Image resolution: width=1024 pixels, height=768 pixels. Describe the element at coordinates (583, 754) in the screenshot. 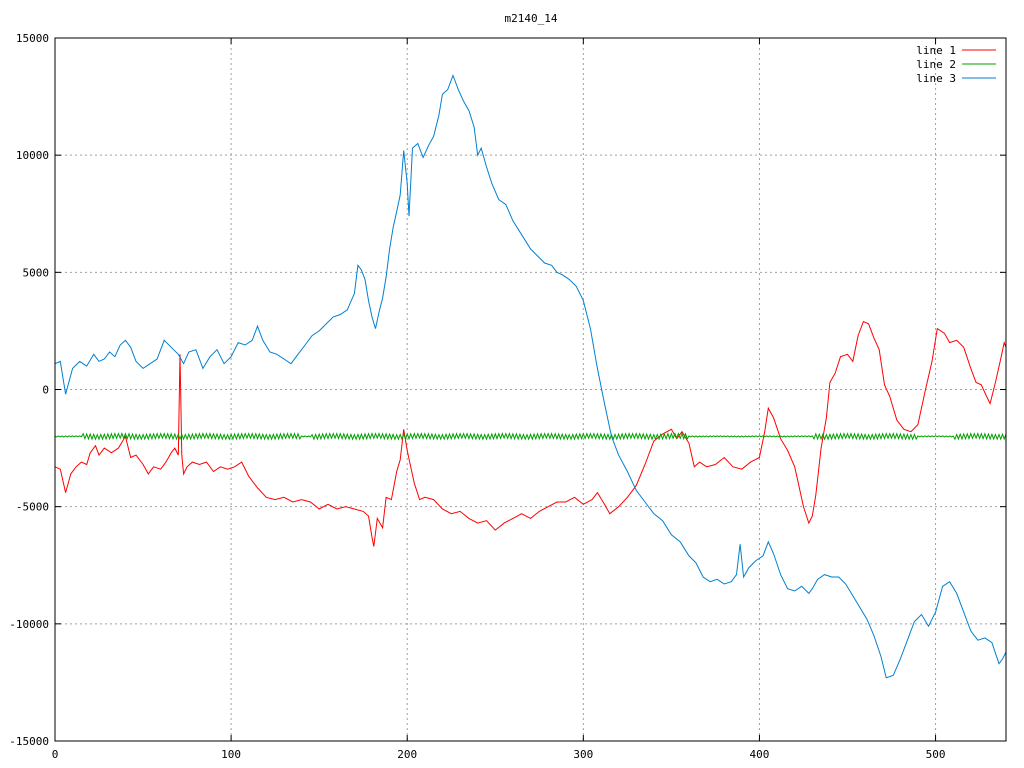

I see `x-tick-label: 300` at that location.